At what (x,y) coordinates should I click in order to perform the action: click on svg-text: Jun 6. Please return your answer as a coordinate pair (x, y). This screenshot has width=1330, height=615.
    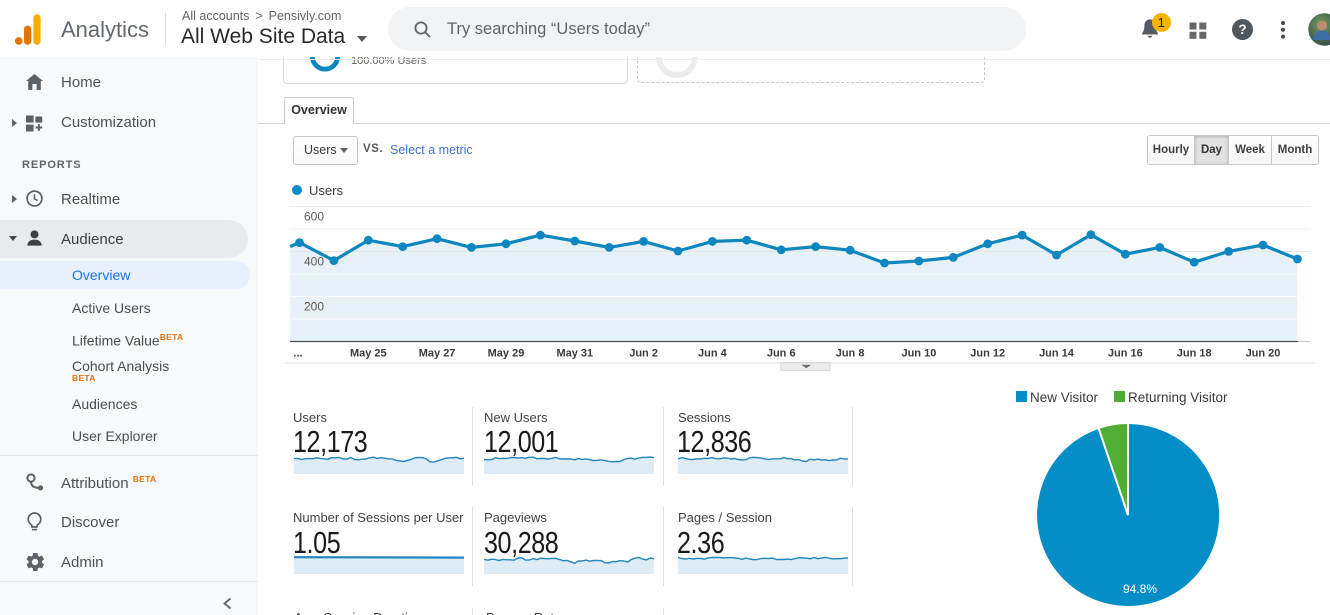
    Looking at the image, I should click on (781, 354).